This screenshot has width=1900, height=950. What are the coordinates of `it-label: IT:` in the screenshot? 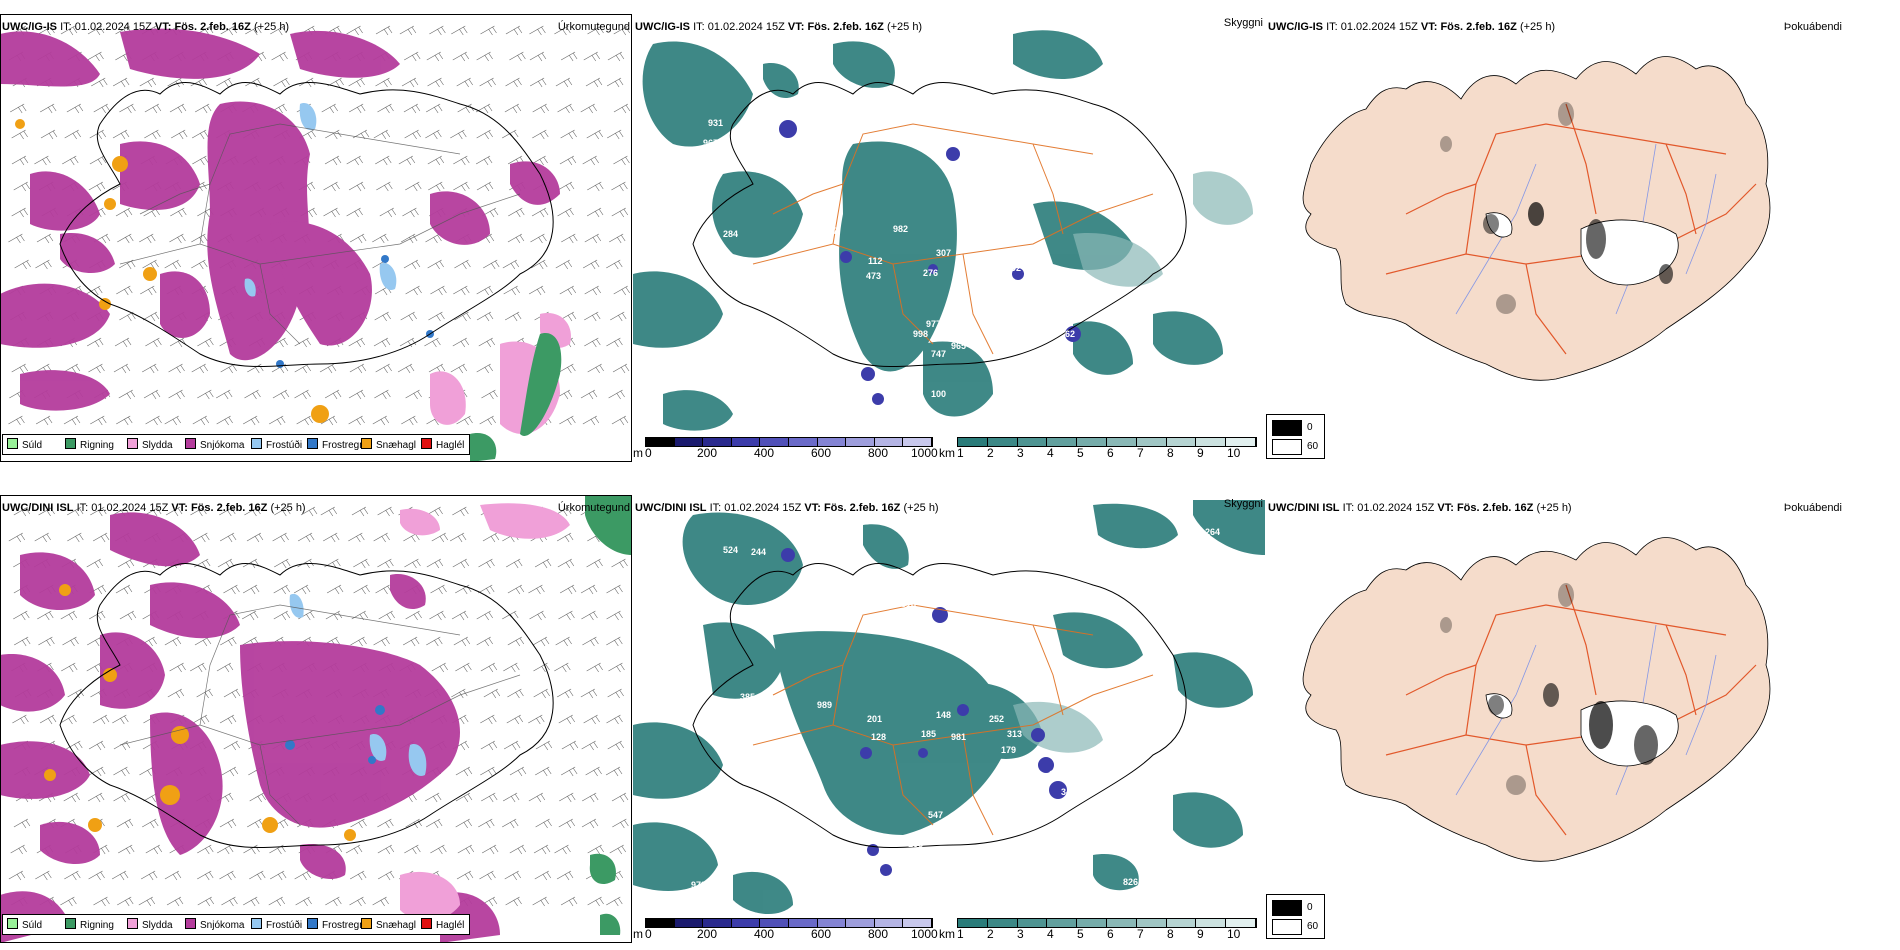 It's located at (82, 508).